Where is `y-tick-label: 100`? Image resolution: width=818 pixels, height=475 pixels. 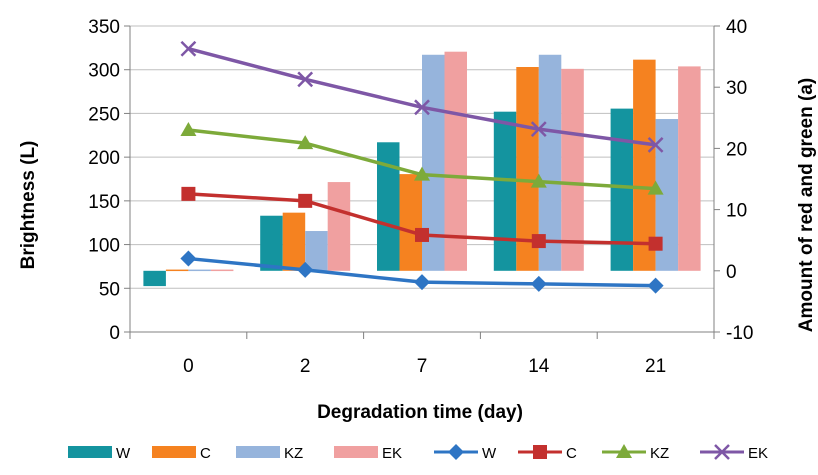
y-tick-label: 100 is located at coordinates (104, 246).